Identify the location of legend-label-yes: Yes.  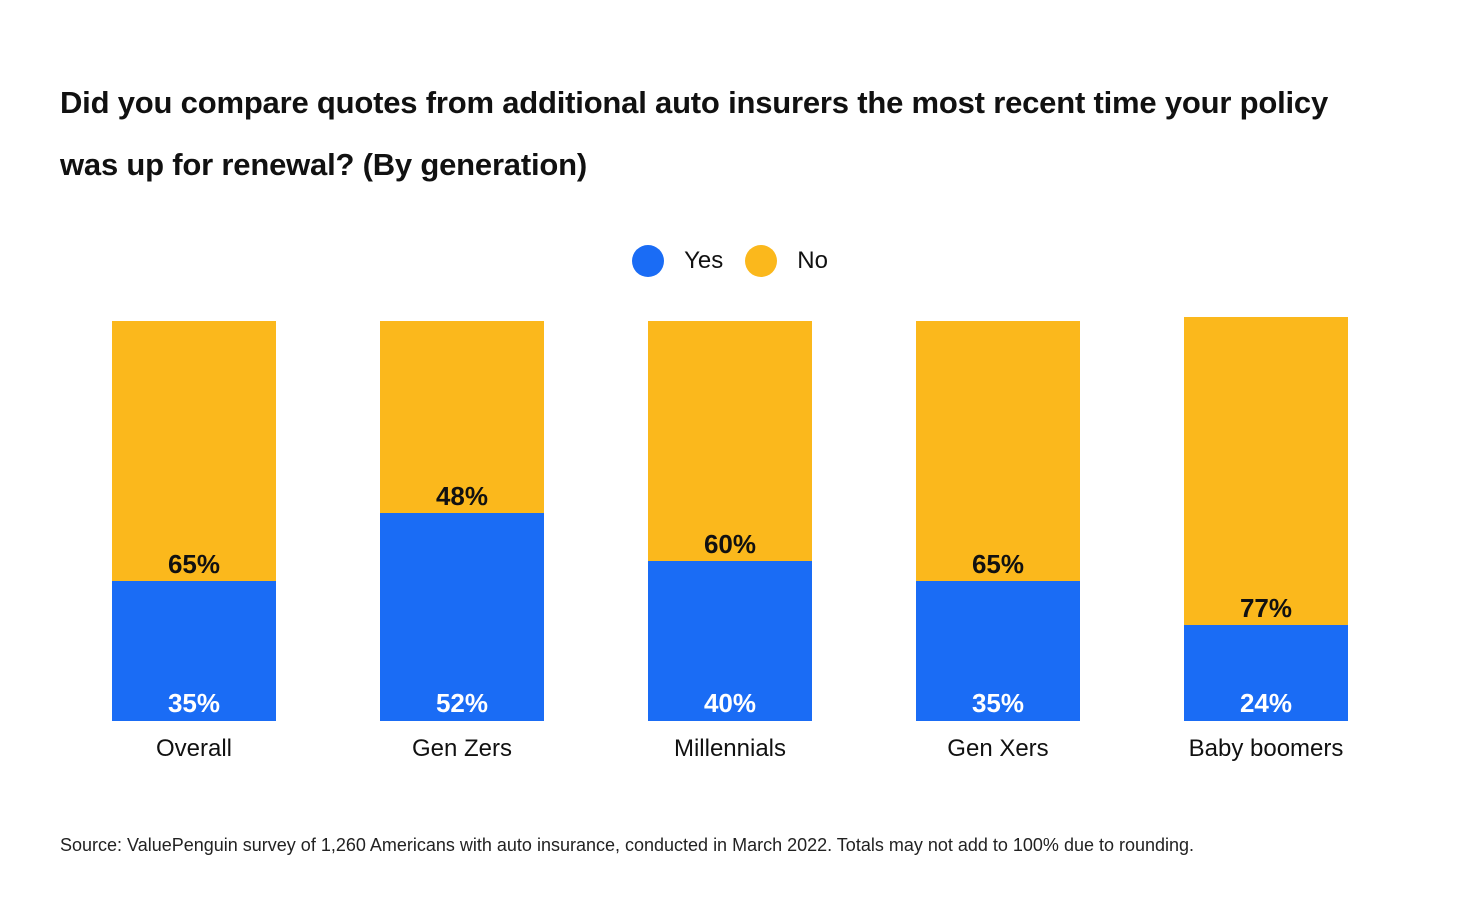
(704, 260).